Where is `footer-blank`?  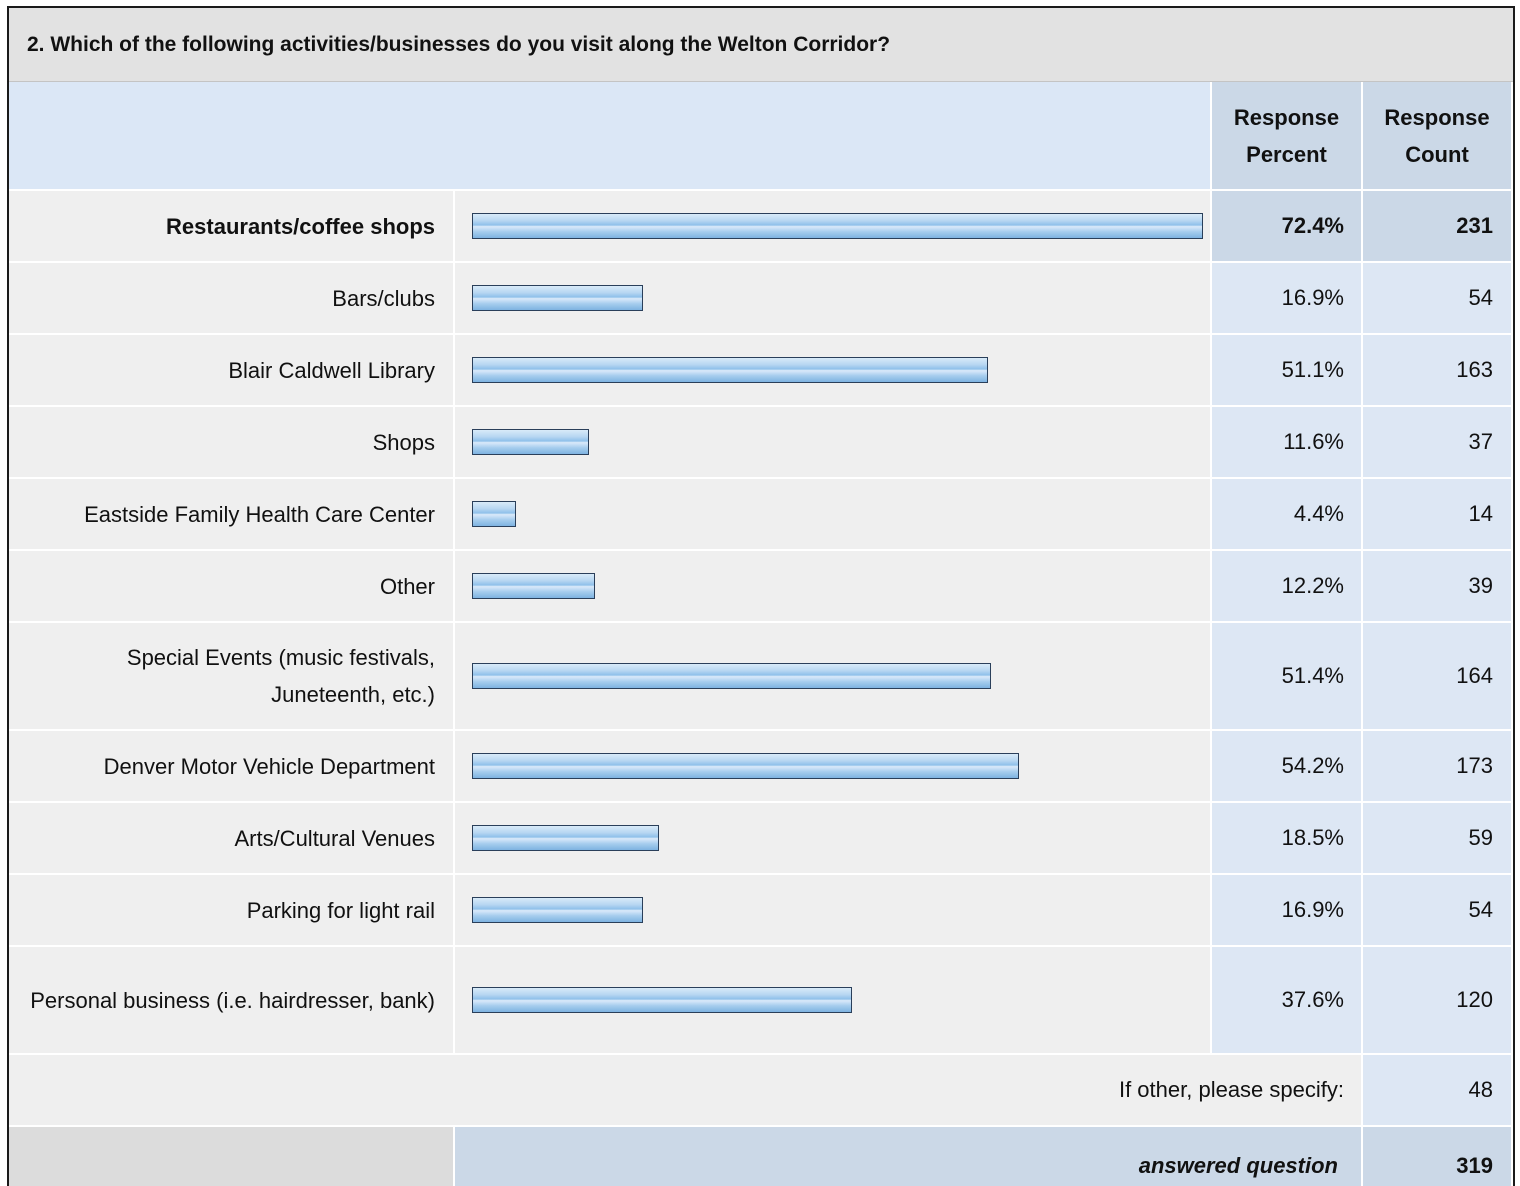
footer-blank is located at coordinates (232, 1156).